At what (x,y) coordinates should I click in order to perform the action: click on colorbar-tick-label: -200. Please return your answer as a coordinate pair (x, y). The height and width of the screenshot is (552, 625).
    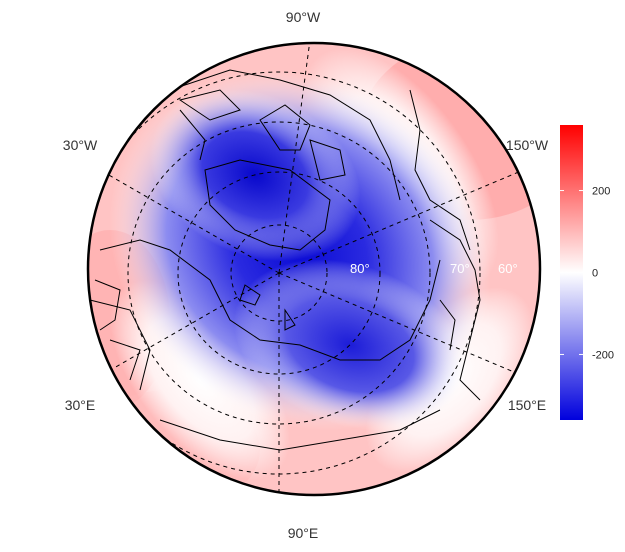
    Looking at the image, I should click on (603, 355).